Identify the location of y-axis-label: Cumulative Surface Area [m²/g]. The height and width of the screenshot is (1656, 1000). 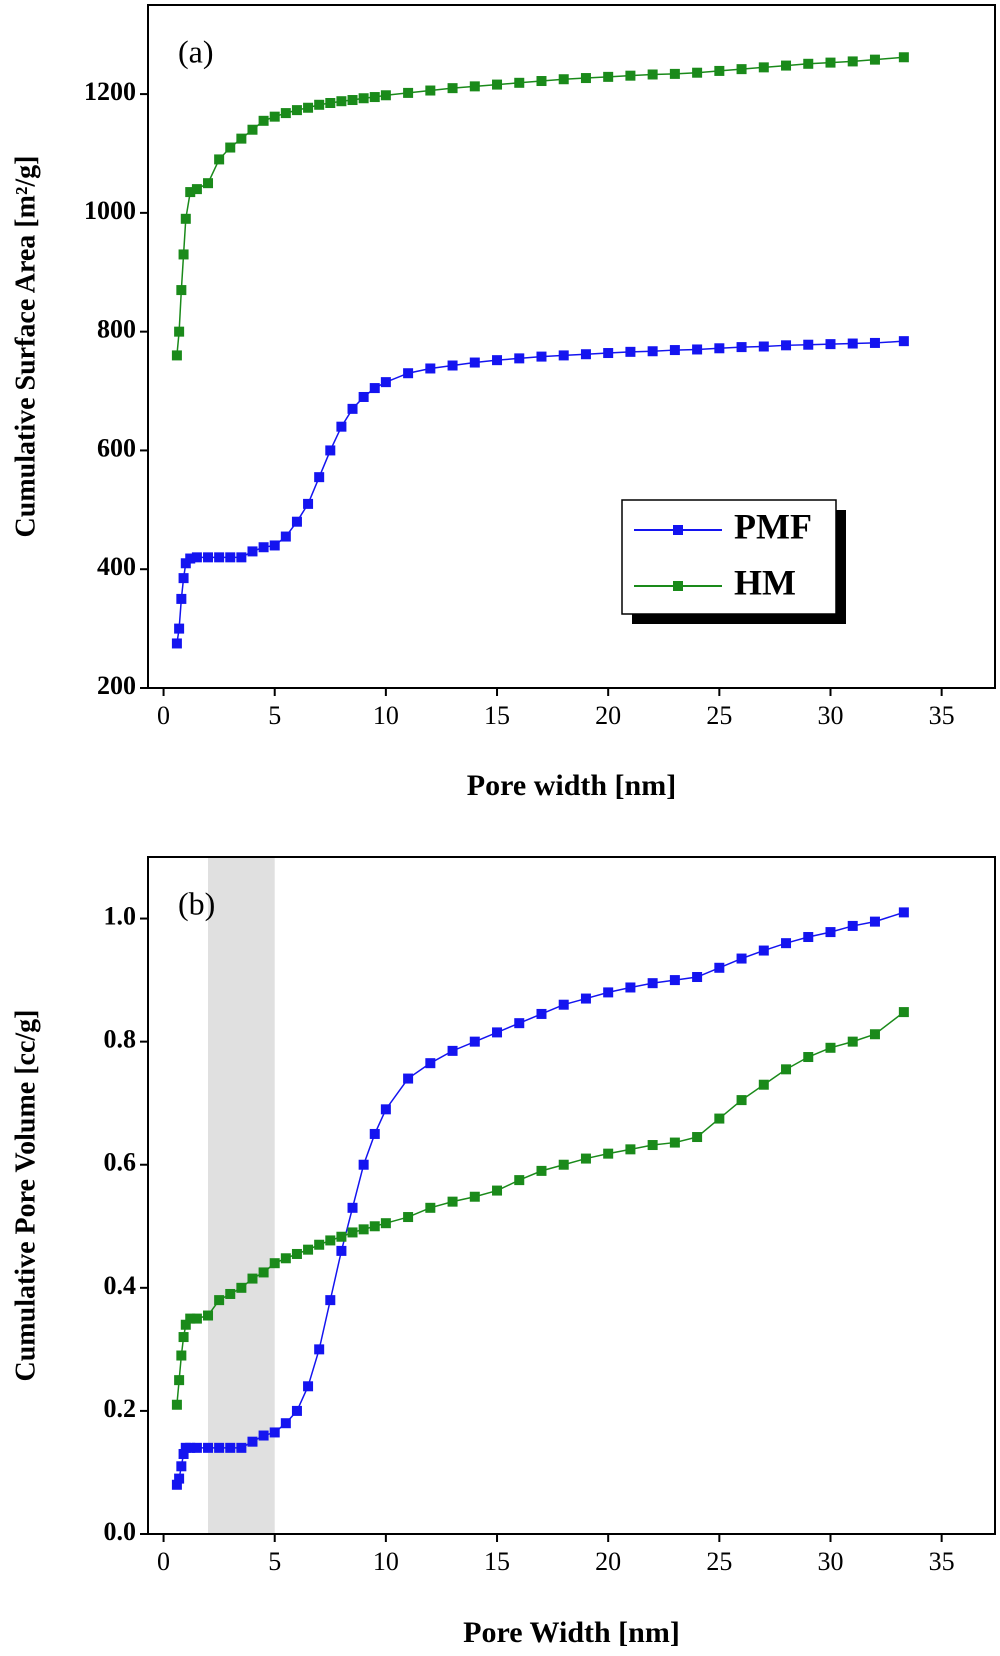
(25, 347).